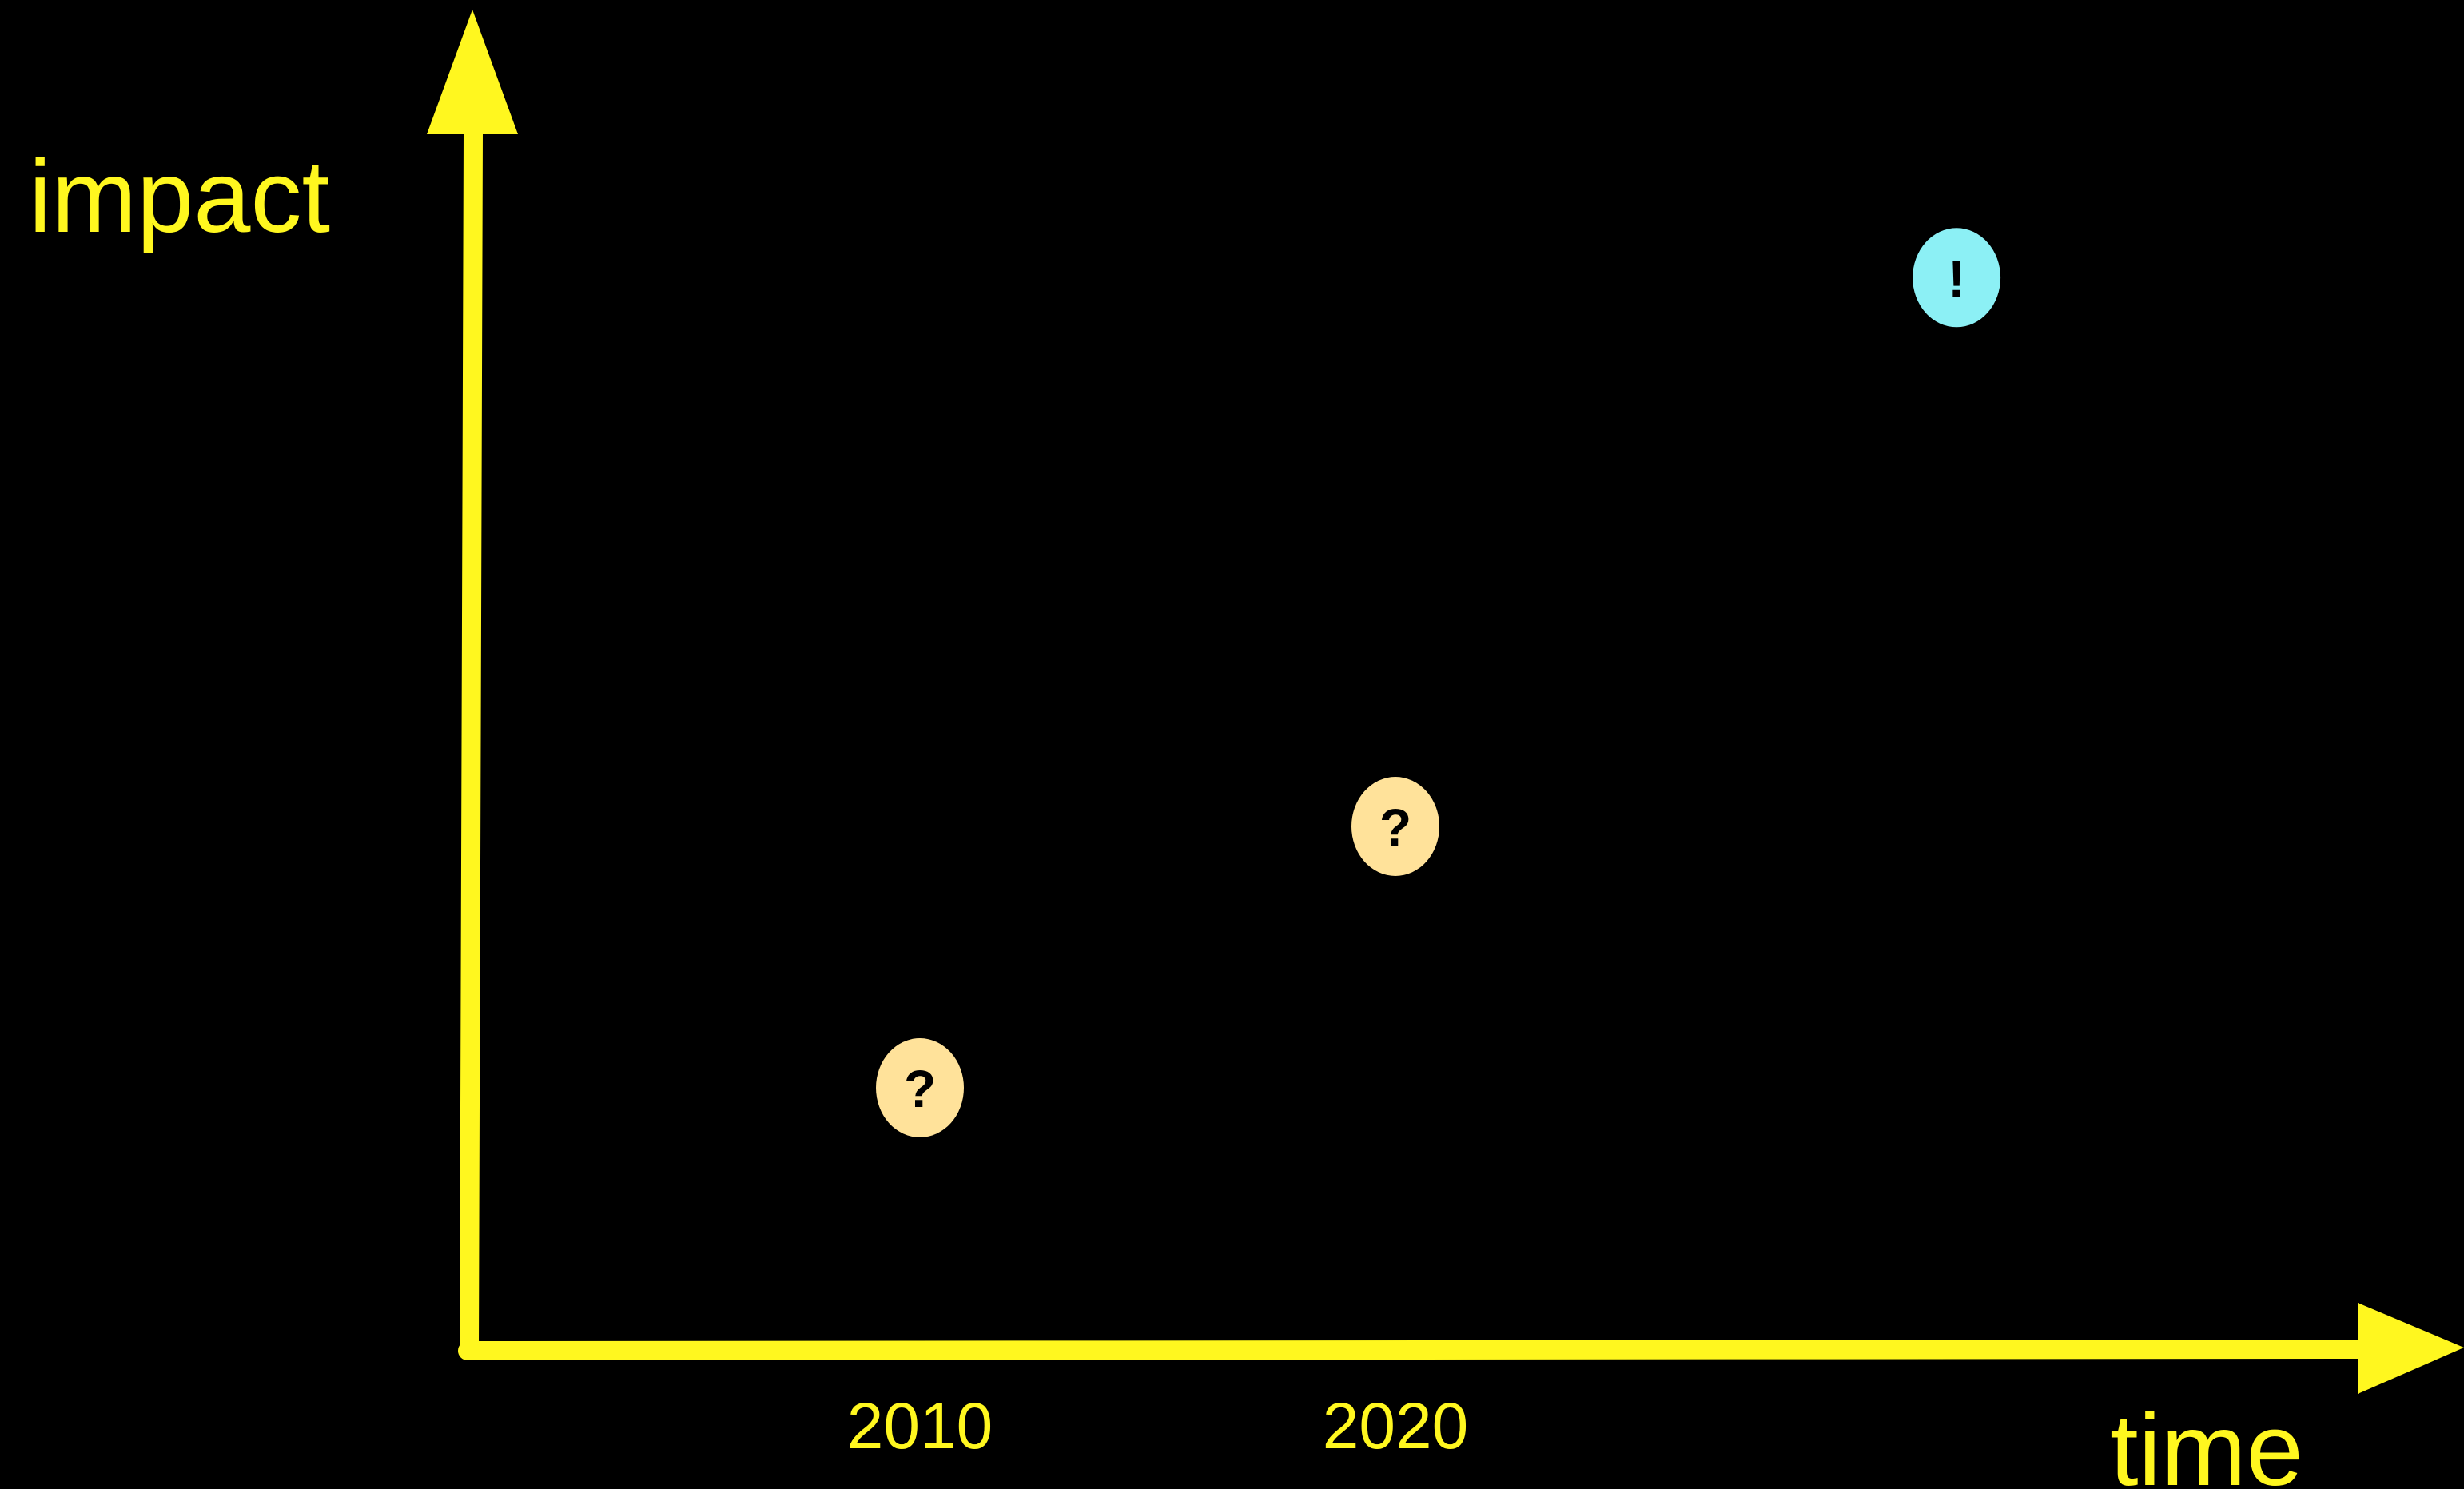 This screenshot has width=2464, height=1489. I want to click on x-axis-arrowhead, so click(2411, 1348).